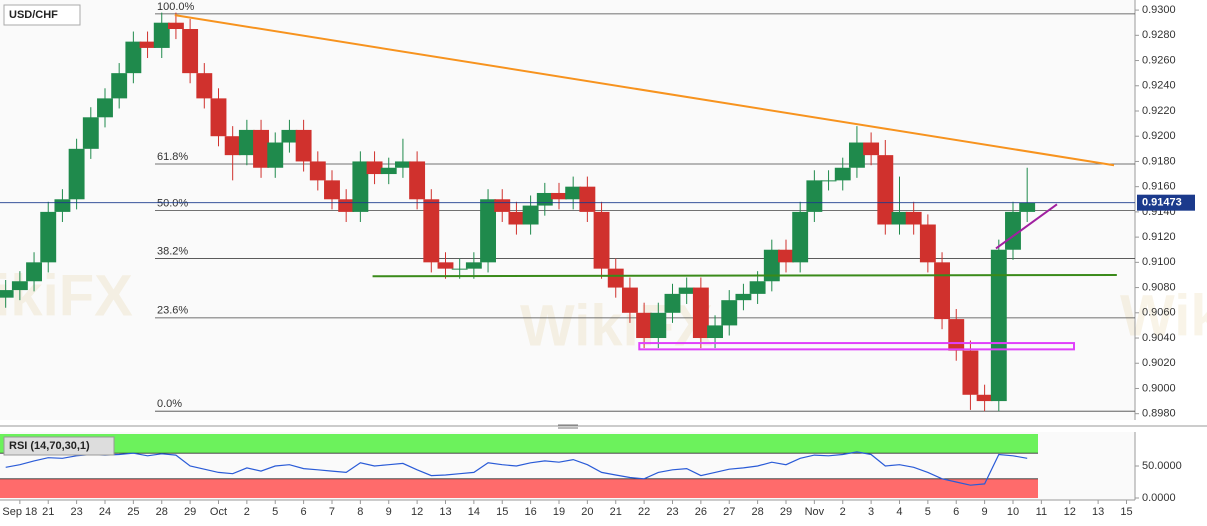 The height and width of the screenshot is (526, 1207). What do you see at coordinates (172, 251) in the screenshot?
I see `fib-label: 38.2%` at bounding box center [172, 251].